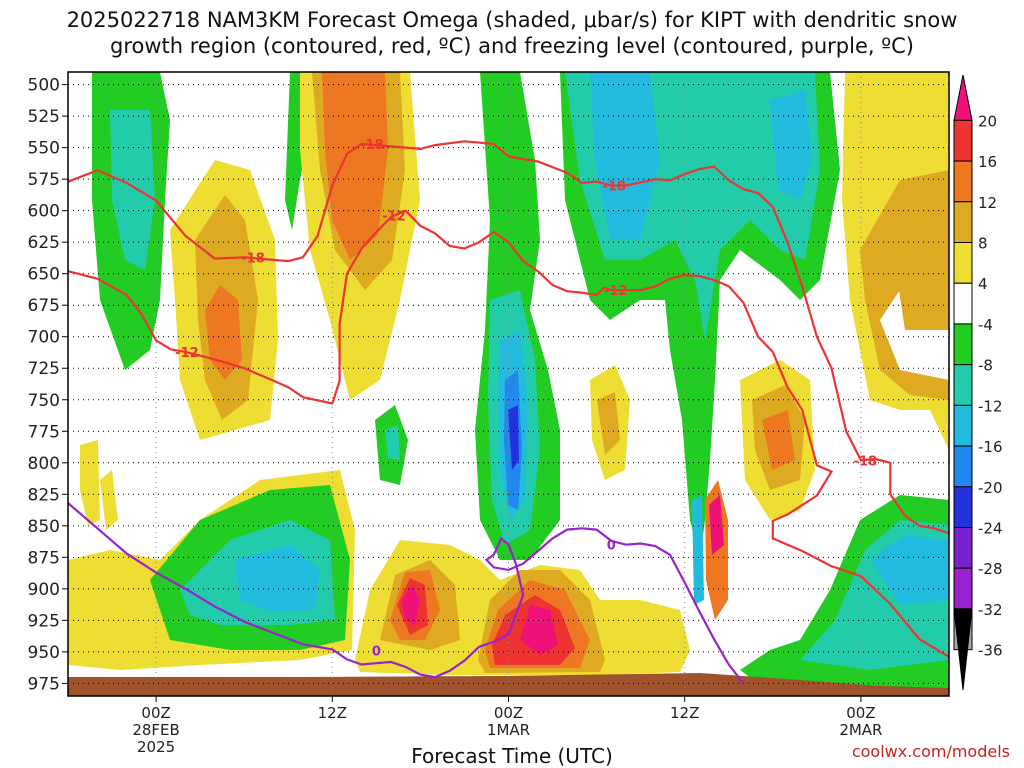  Describe the element at coordinates (156, 747) in the screenshot. I see `x-tick-label: 2025` at that location.